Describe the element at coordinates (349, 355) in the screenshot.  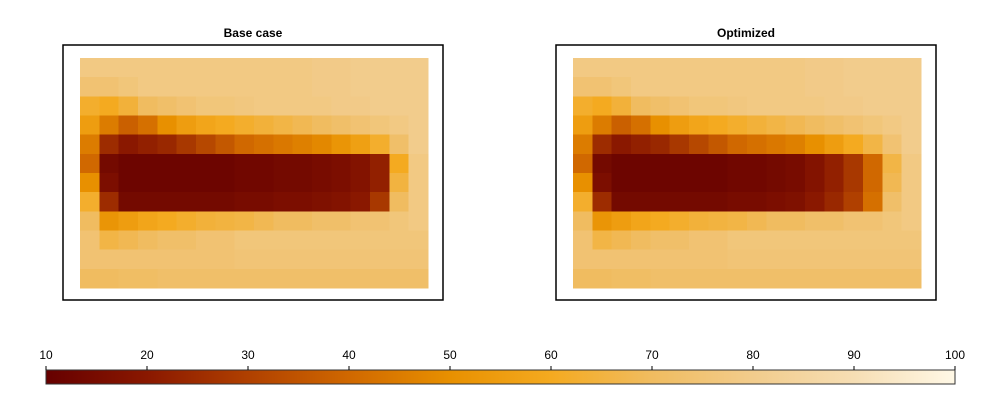
I see `colorbar-tick-label: 40` at that location.